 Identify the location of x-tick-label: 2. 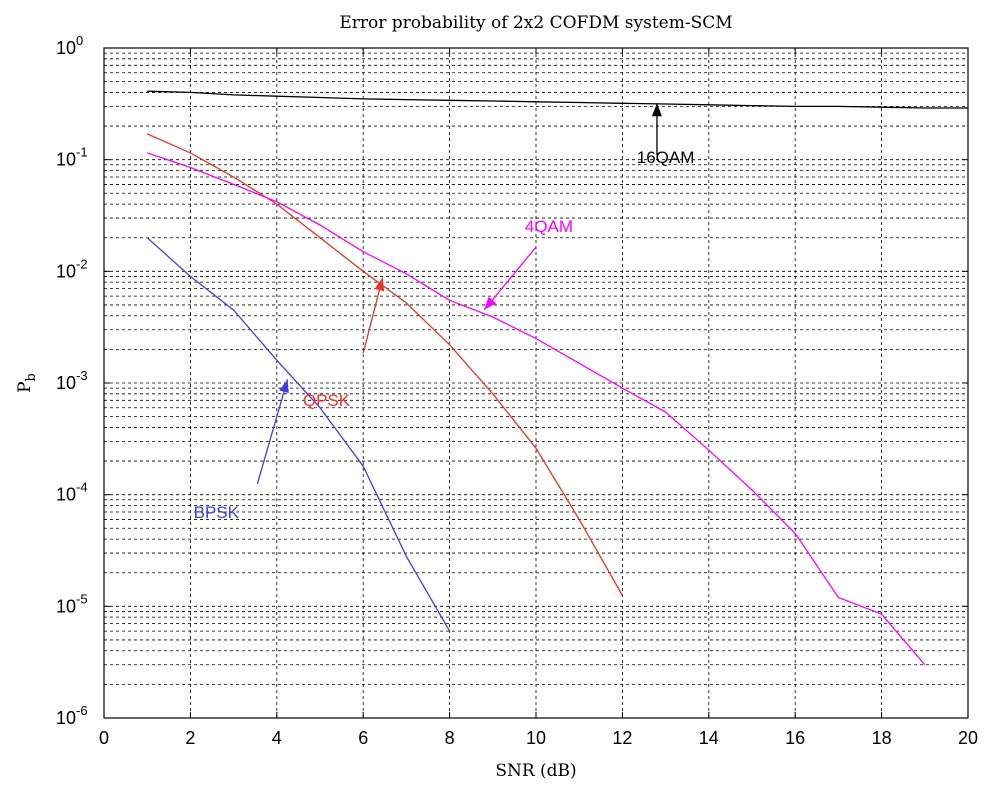
(190, 738).